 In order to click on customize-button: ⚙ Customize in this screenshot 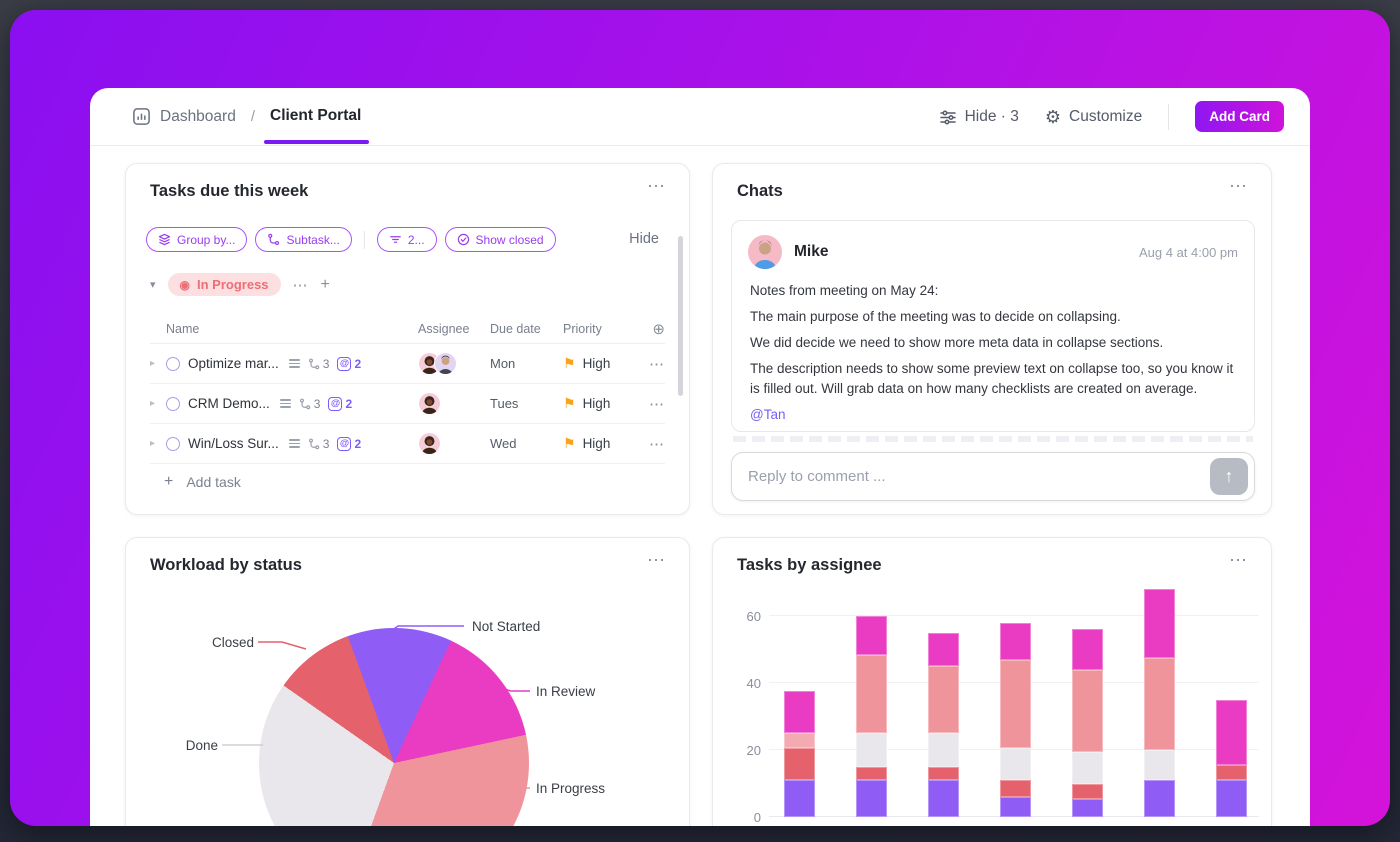, I will do `click(1093, 117)`.